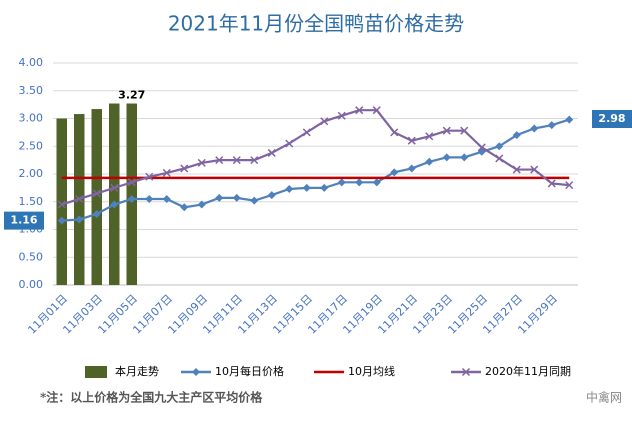 Image resolution: width=632 pixels, height=422 pixels. What do you see at coordinates (316, 24) in the screenshot?
I see `chart-title: 2021年11月份全国鸭苗价格走势` at bounding box center [316, 24].